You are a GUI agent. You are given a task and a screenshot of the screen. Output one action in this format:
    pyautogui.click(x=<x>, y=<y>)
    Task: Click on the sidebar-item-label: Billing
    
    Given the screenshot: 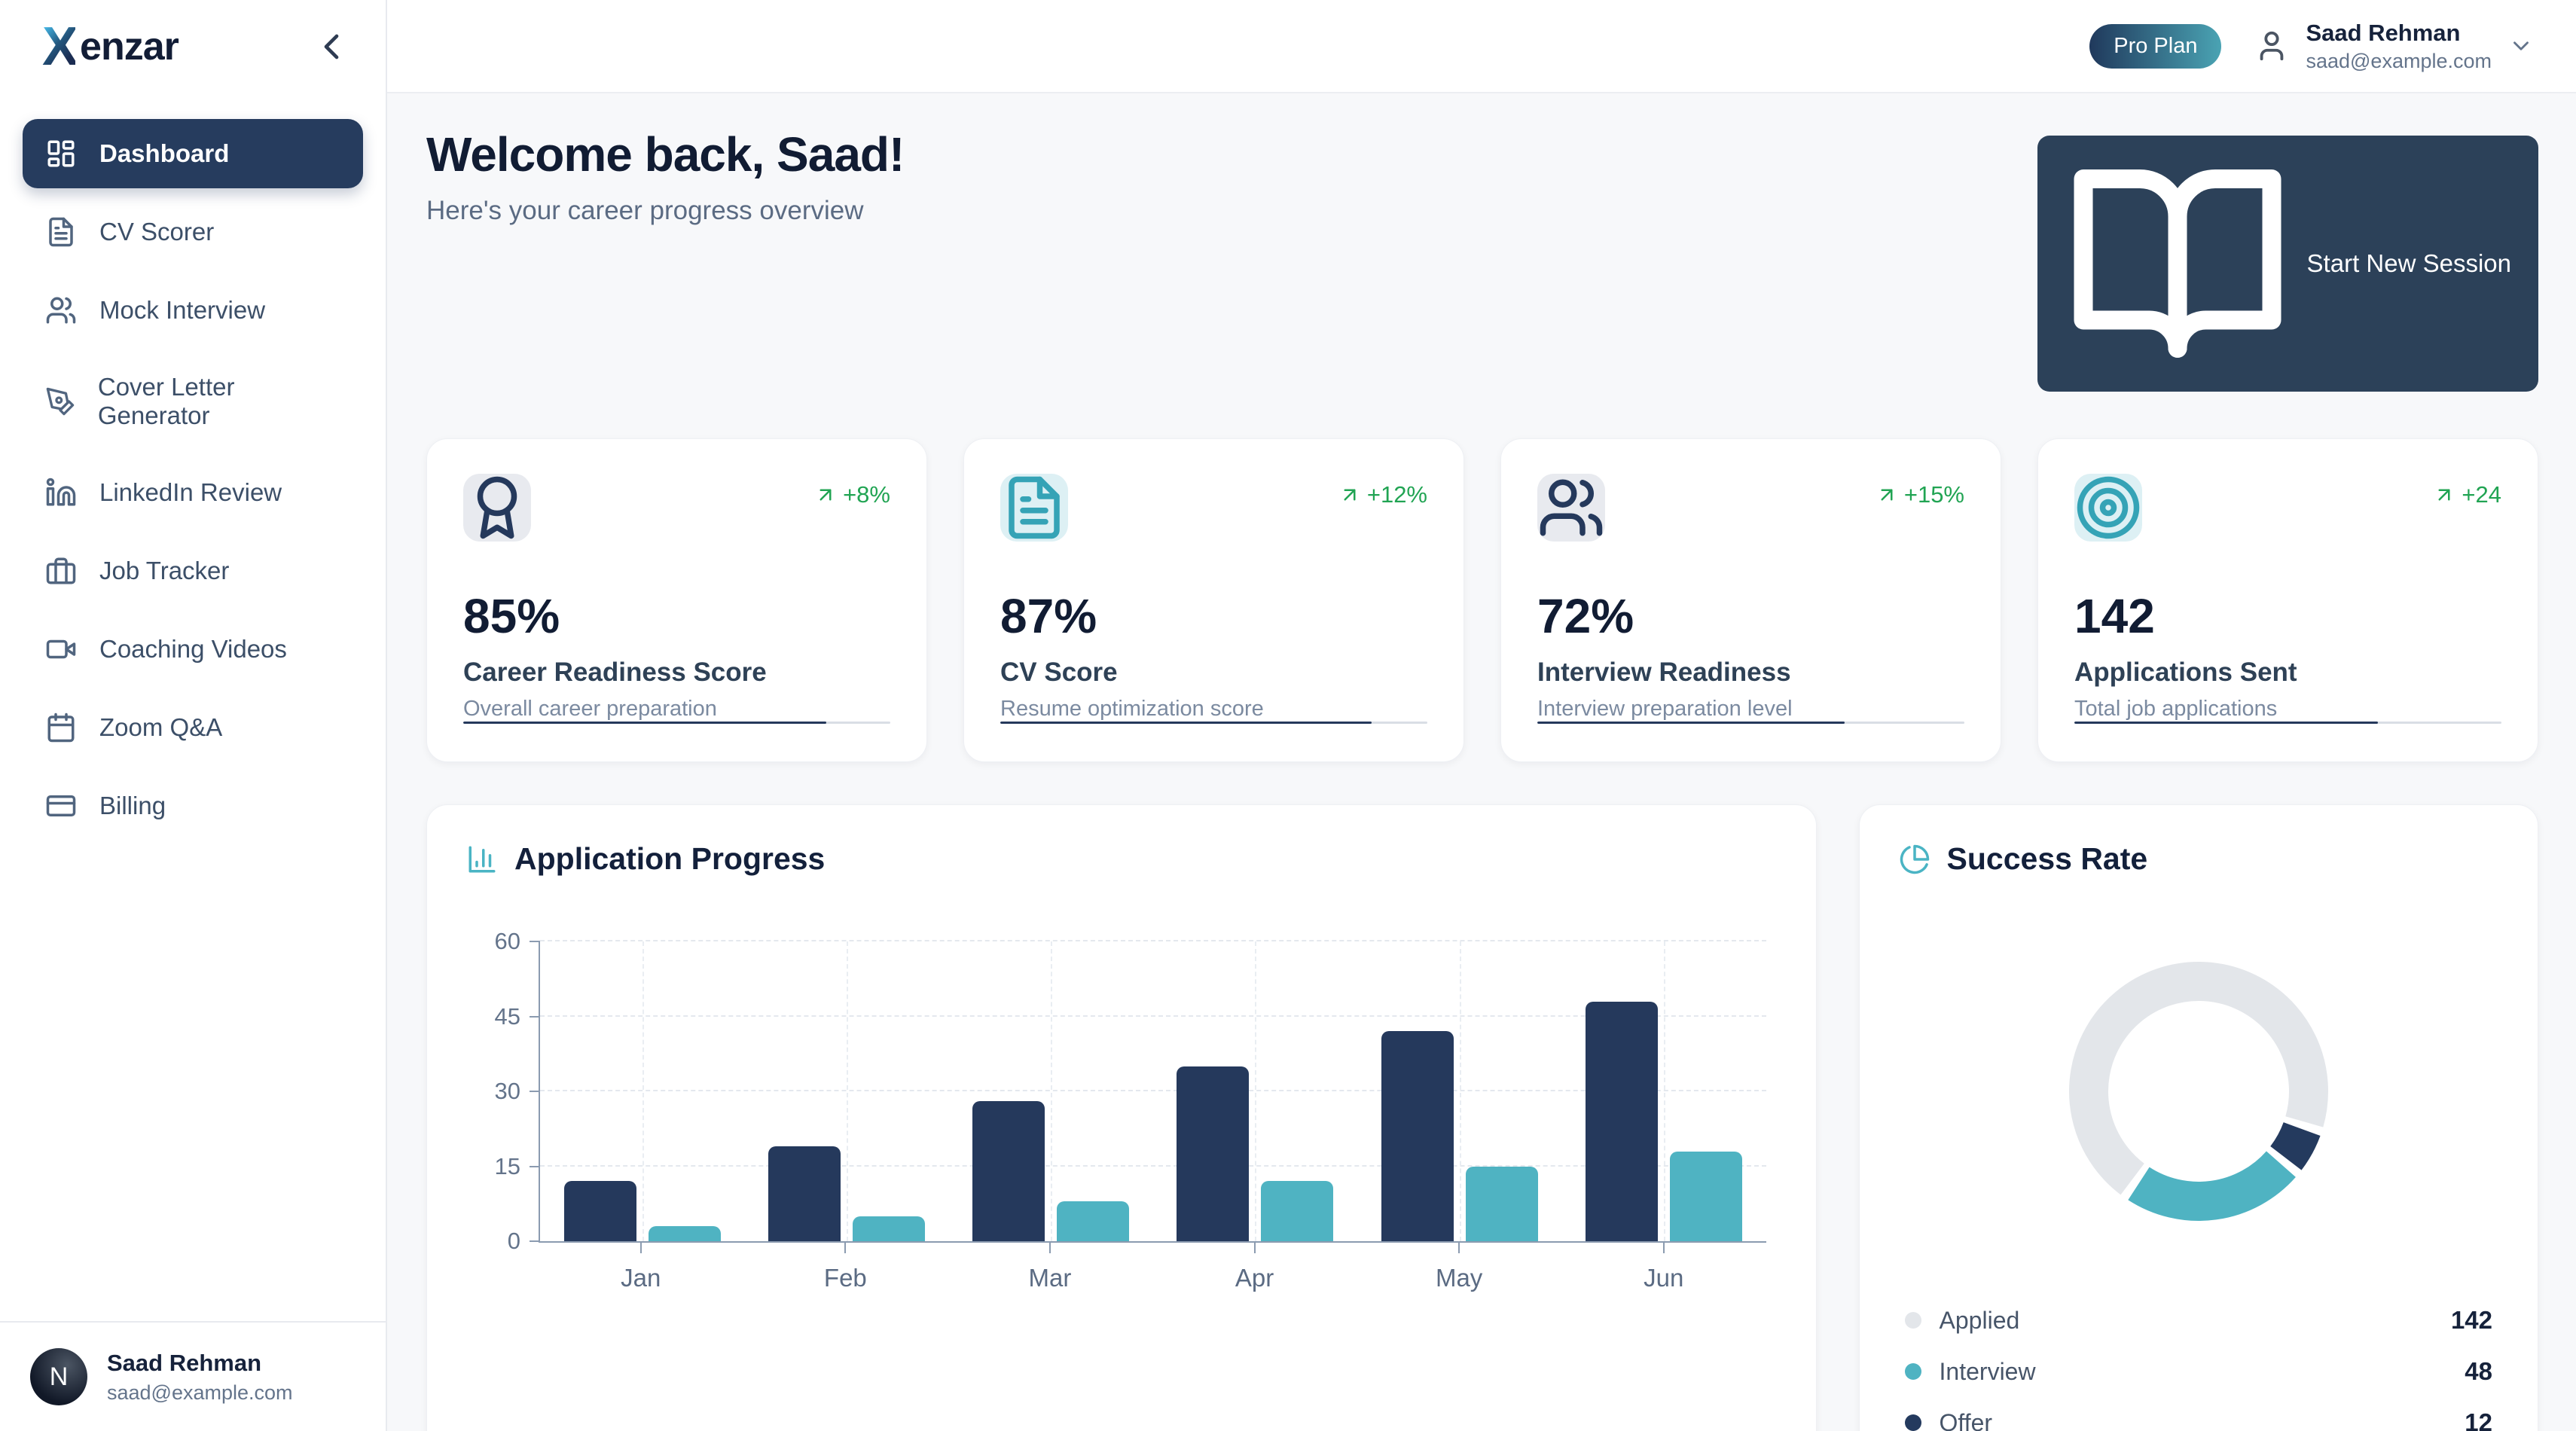 What is the action you would take?
    pyautogui.click(x=133, y=805)
    